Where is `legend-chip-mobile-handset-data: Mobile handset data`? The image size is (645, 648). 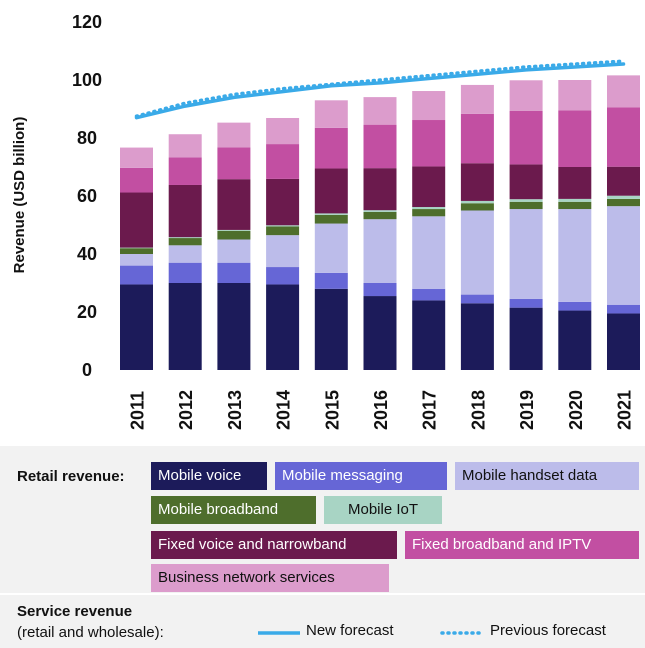 legend-chip-mobile-handset-data: Mobile handset data is located at coordinates (547, 476).